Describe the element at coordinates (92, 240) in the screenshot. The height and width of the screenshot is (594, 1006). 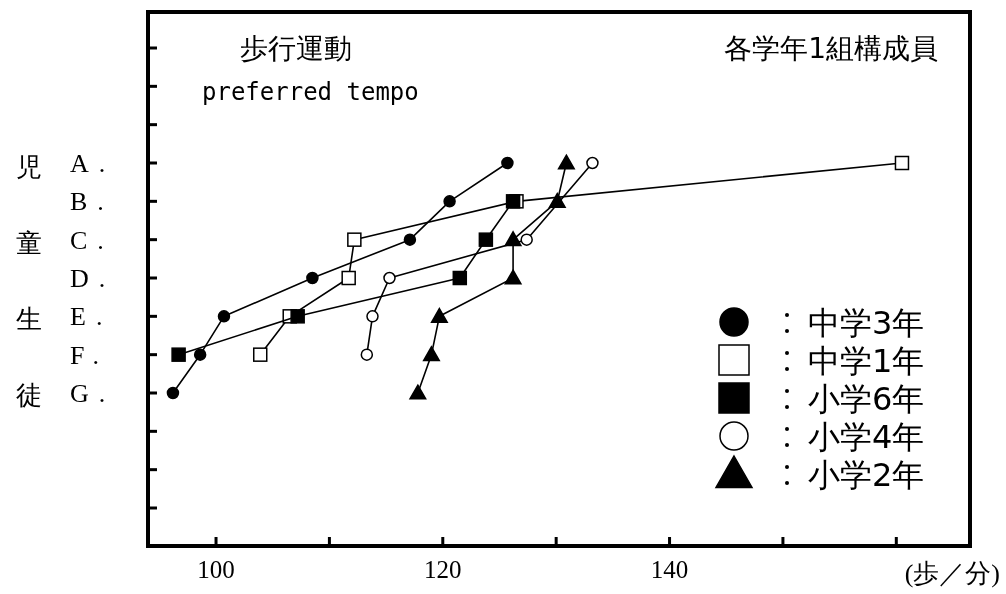
I see `y-tick-label: C.` at that location.